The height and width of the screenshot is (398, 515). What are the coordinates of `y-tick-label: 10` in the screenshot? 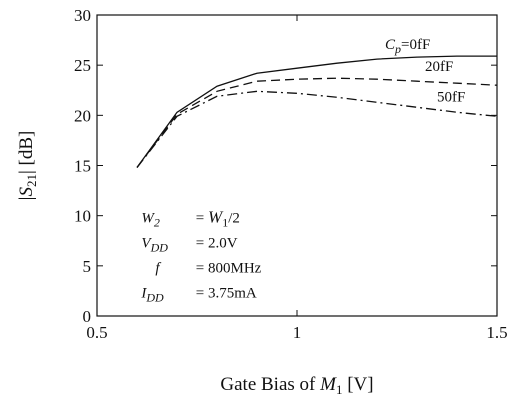 It's located at (82, 216).